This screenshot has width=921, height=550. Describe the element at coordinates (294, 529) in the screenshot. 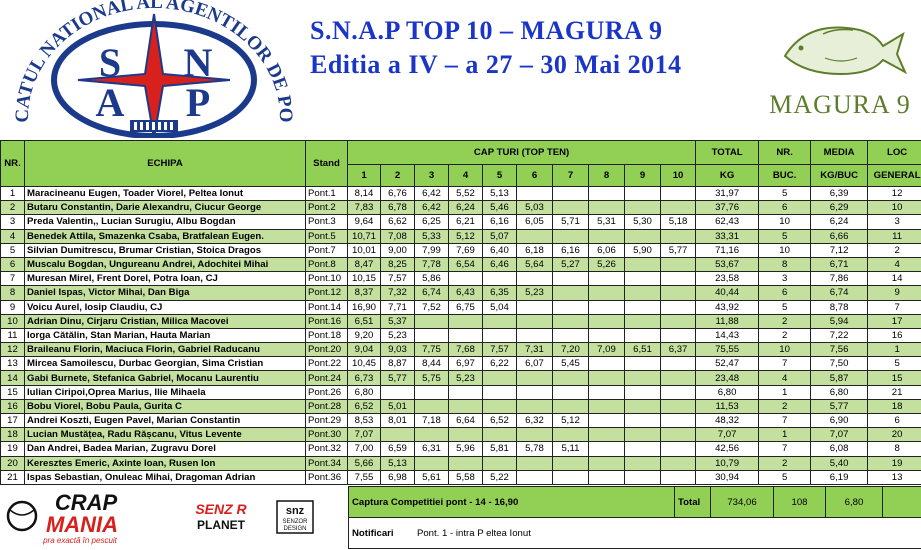

I see `snz-line3: DESIGN` at that location.